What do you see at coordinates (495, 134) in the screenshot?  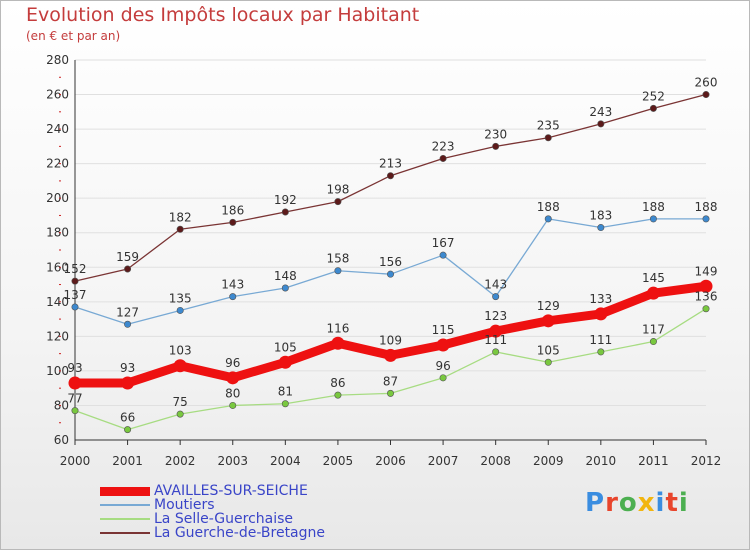 I see `data-label: 230` at bounding box center [495, 134].